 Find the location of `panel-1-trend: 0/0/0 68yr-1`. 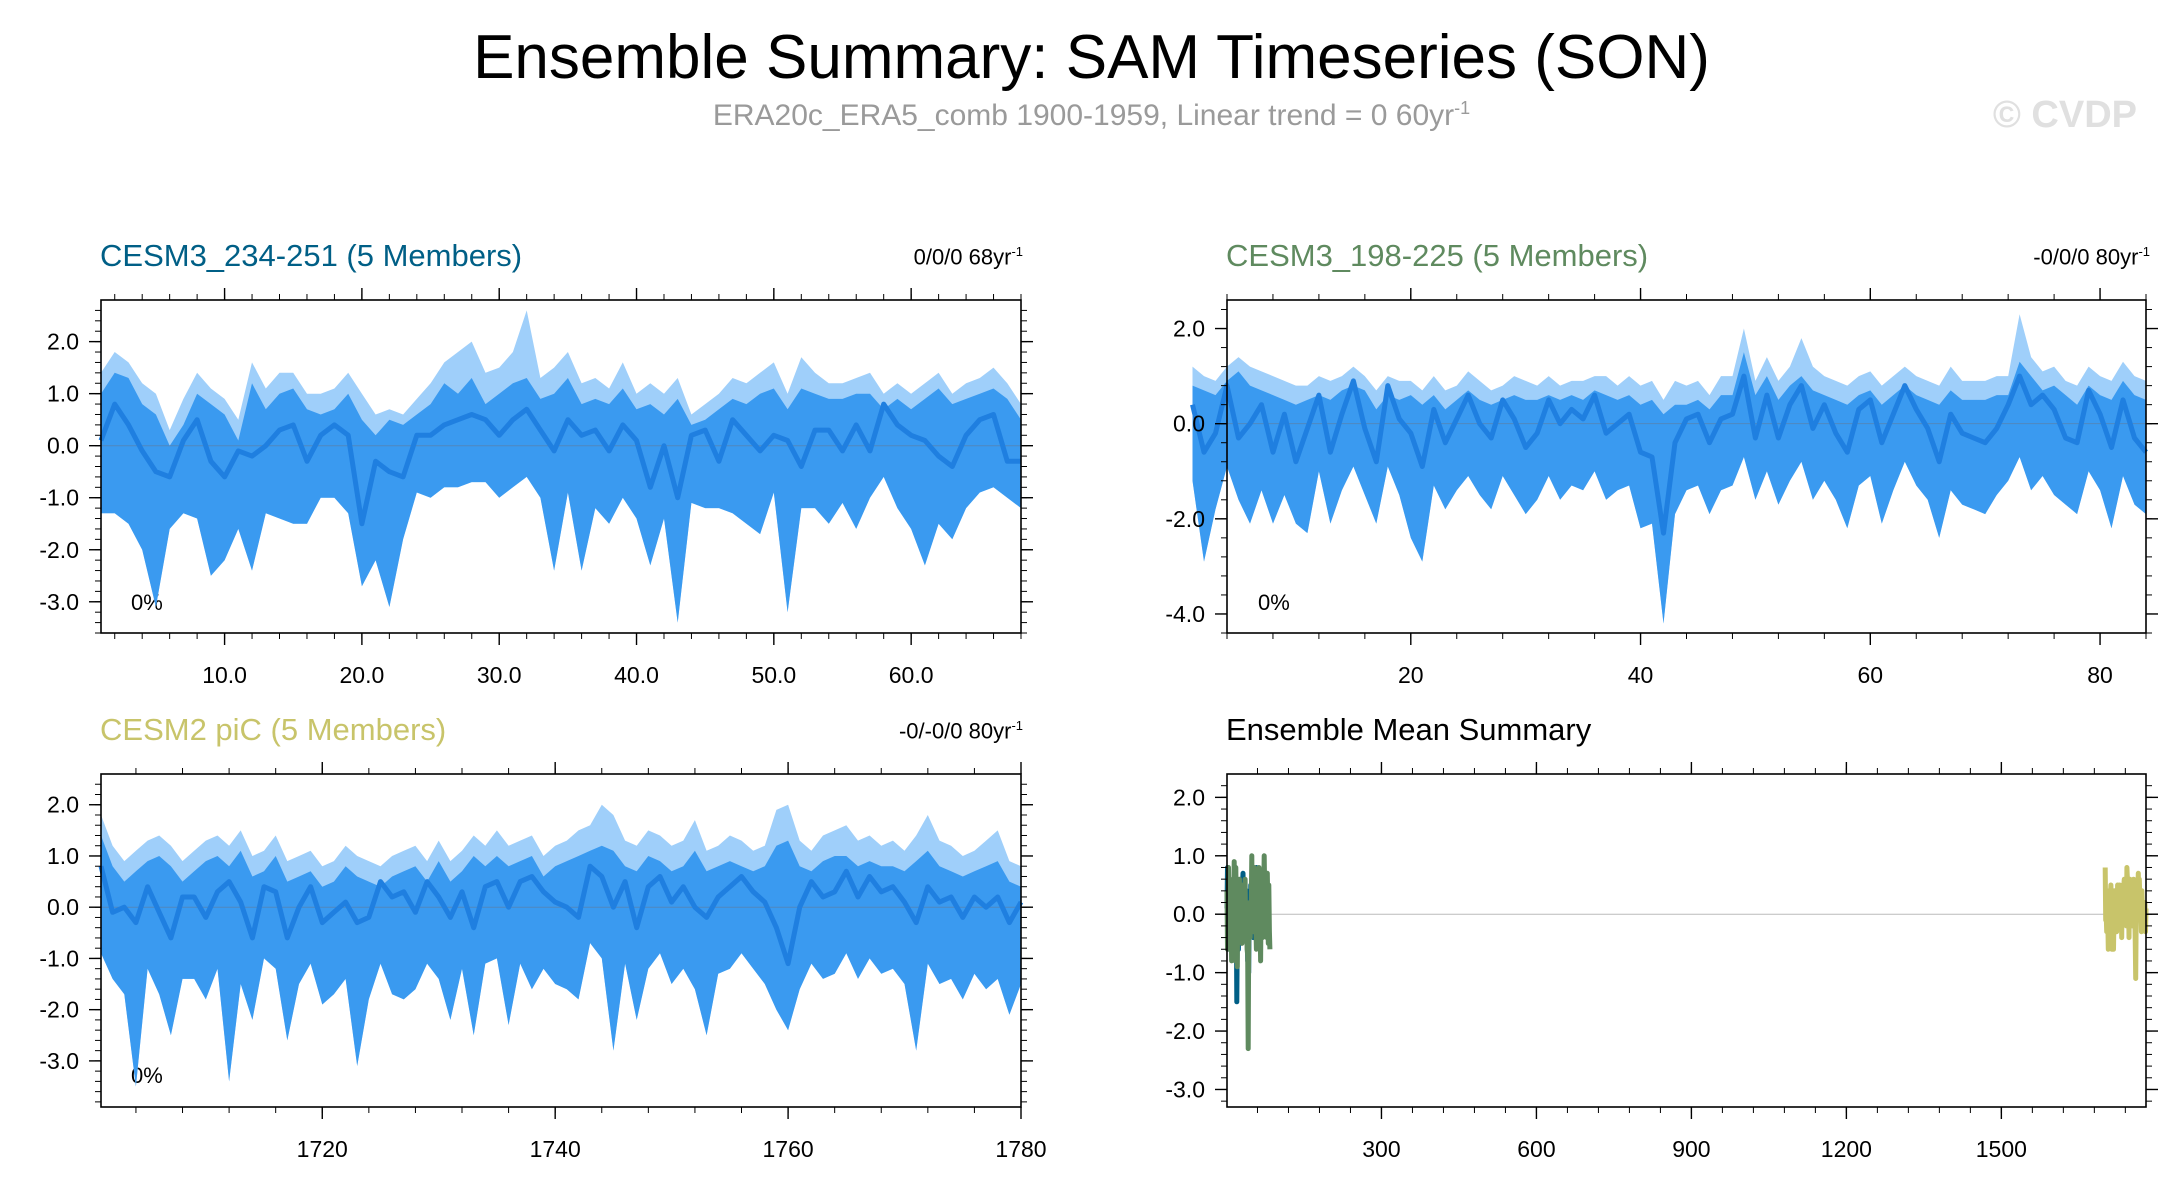

panel-1-trend: 0/0/0 68yr-1 is located at coordinates (968, 257).